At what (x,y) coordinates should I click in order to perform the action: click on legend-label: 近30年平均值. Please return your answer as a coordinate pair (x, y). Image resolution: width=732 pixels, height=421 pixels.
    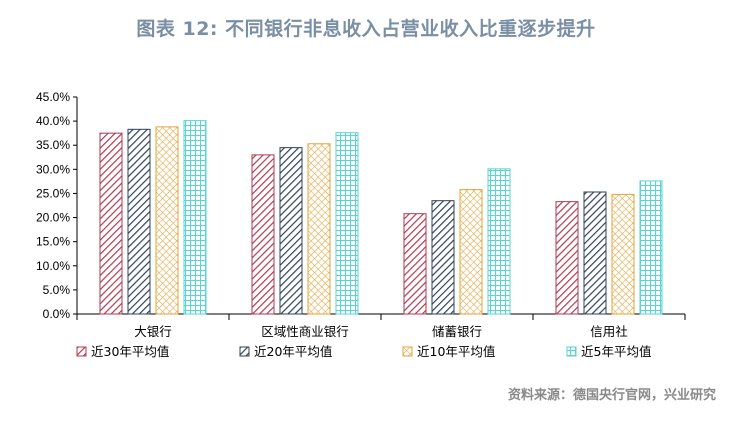
    Looking at the image, I should click on (130, 351).